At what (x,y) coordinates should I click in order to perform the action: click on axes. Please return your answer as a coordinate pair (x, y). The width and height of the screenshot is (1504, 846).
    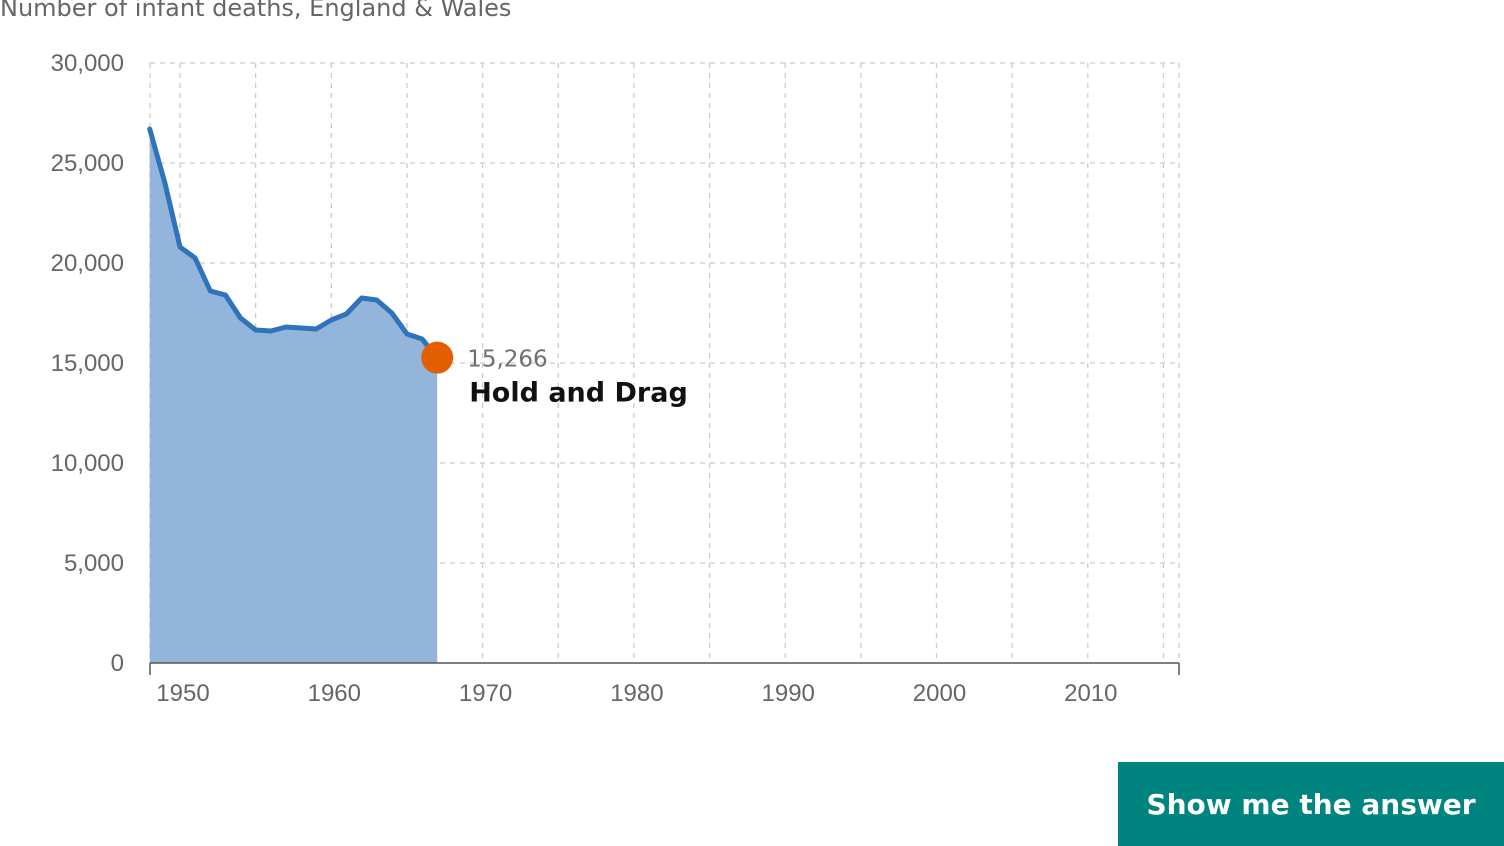
    Looking at the image, I should click on (664, 668).